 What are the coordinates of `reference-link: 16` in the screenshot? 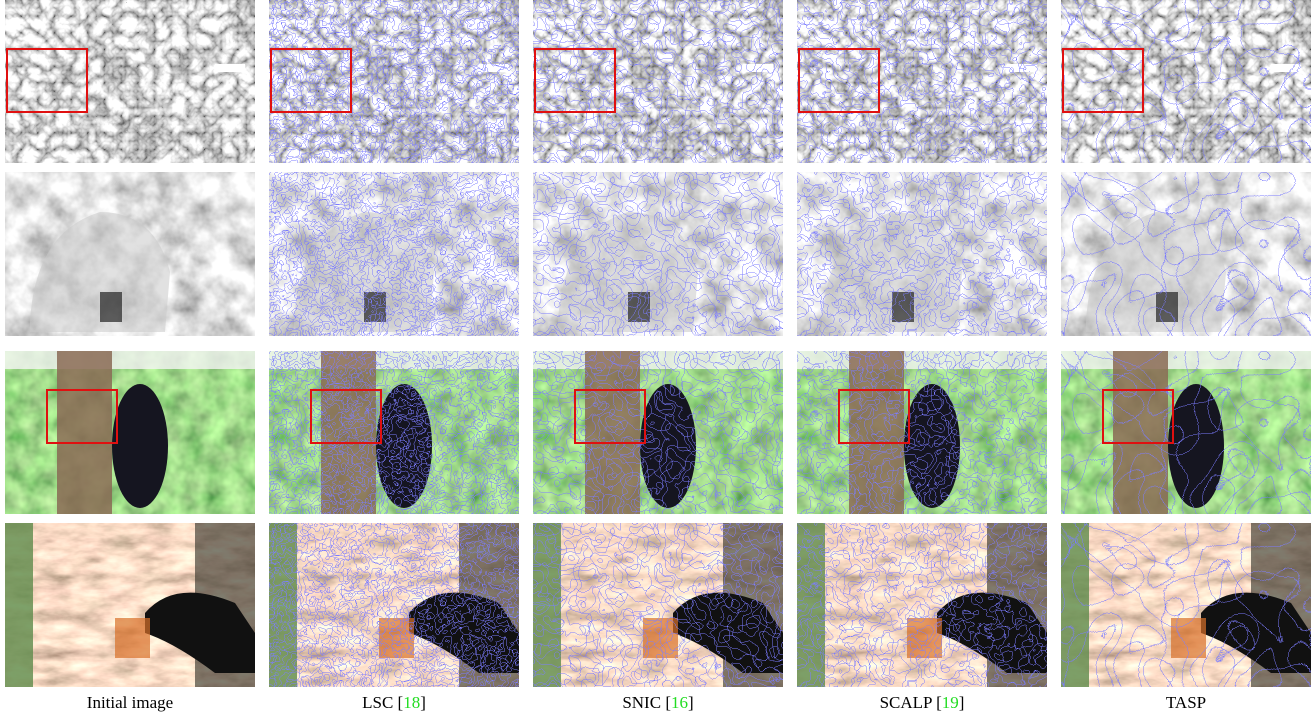 It's located at (679, 702).